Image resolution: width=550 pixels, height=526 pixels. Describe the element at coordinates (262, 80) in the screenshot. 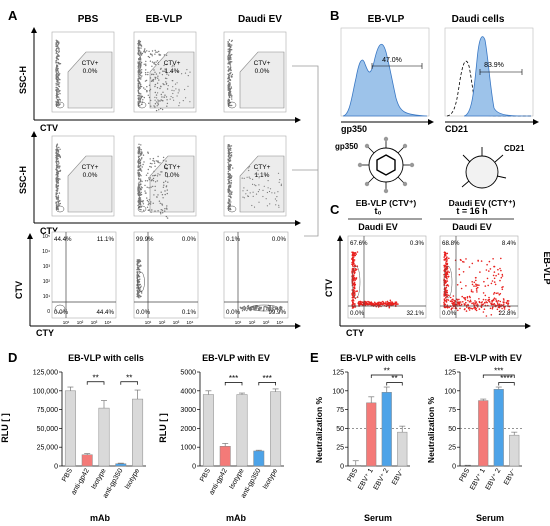

I see `gate-polygon` at that location.